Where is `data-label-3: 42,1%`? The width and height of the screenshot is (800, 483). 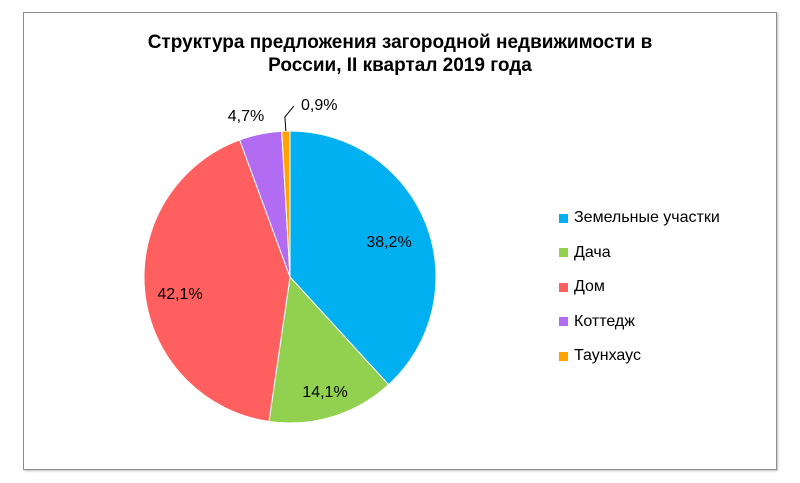
data-label-3: 42,1% is located at coordinates (179, 294).